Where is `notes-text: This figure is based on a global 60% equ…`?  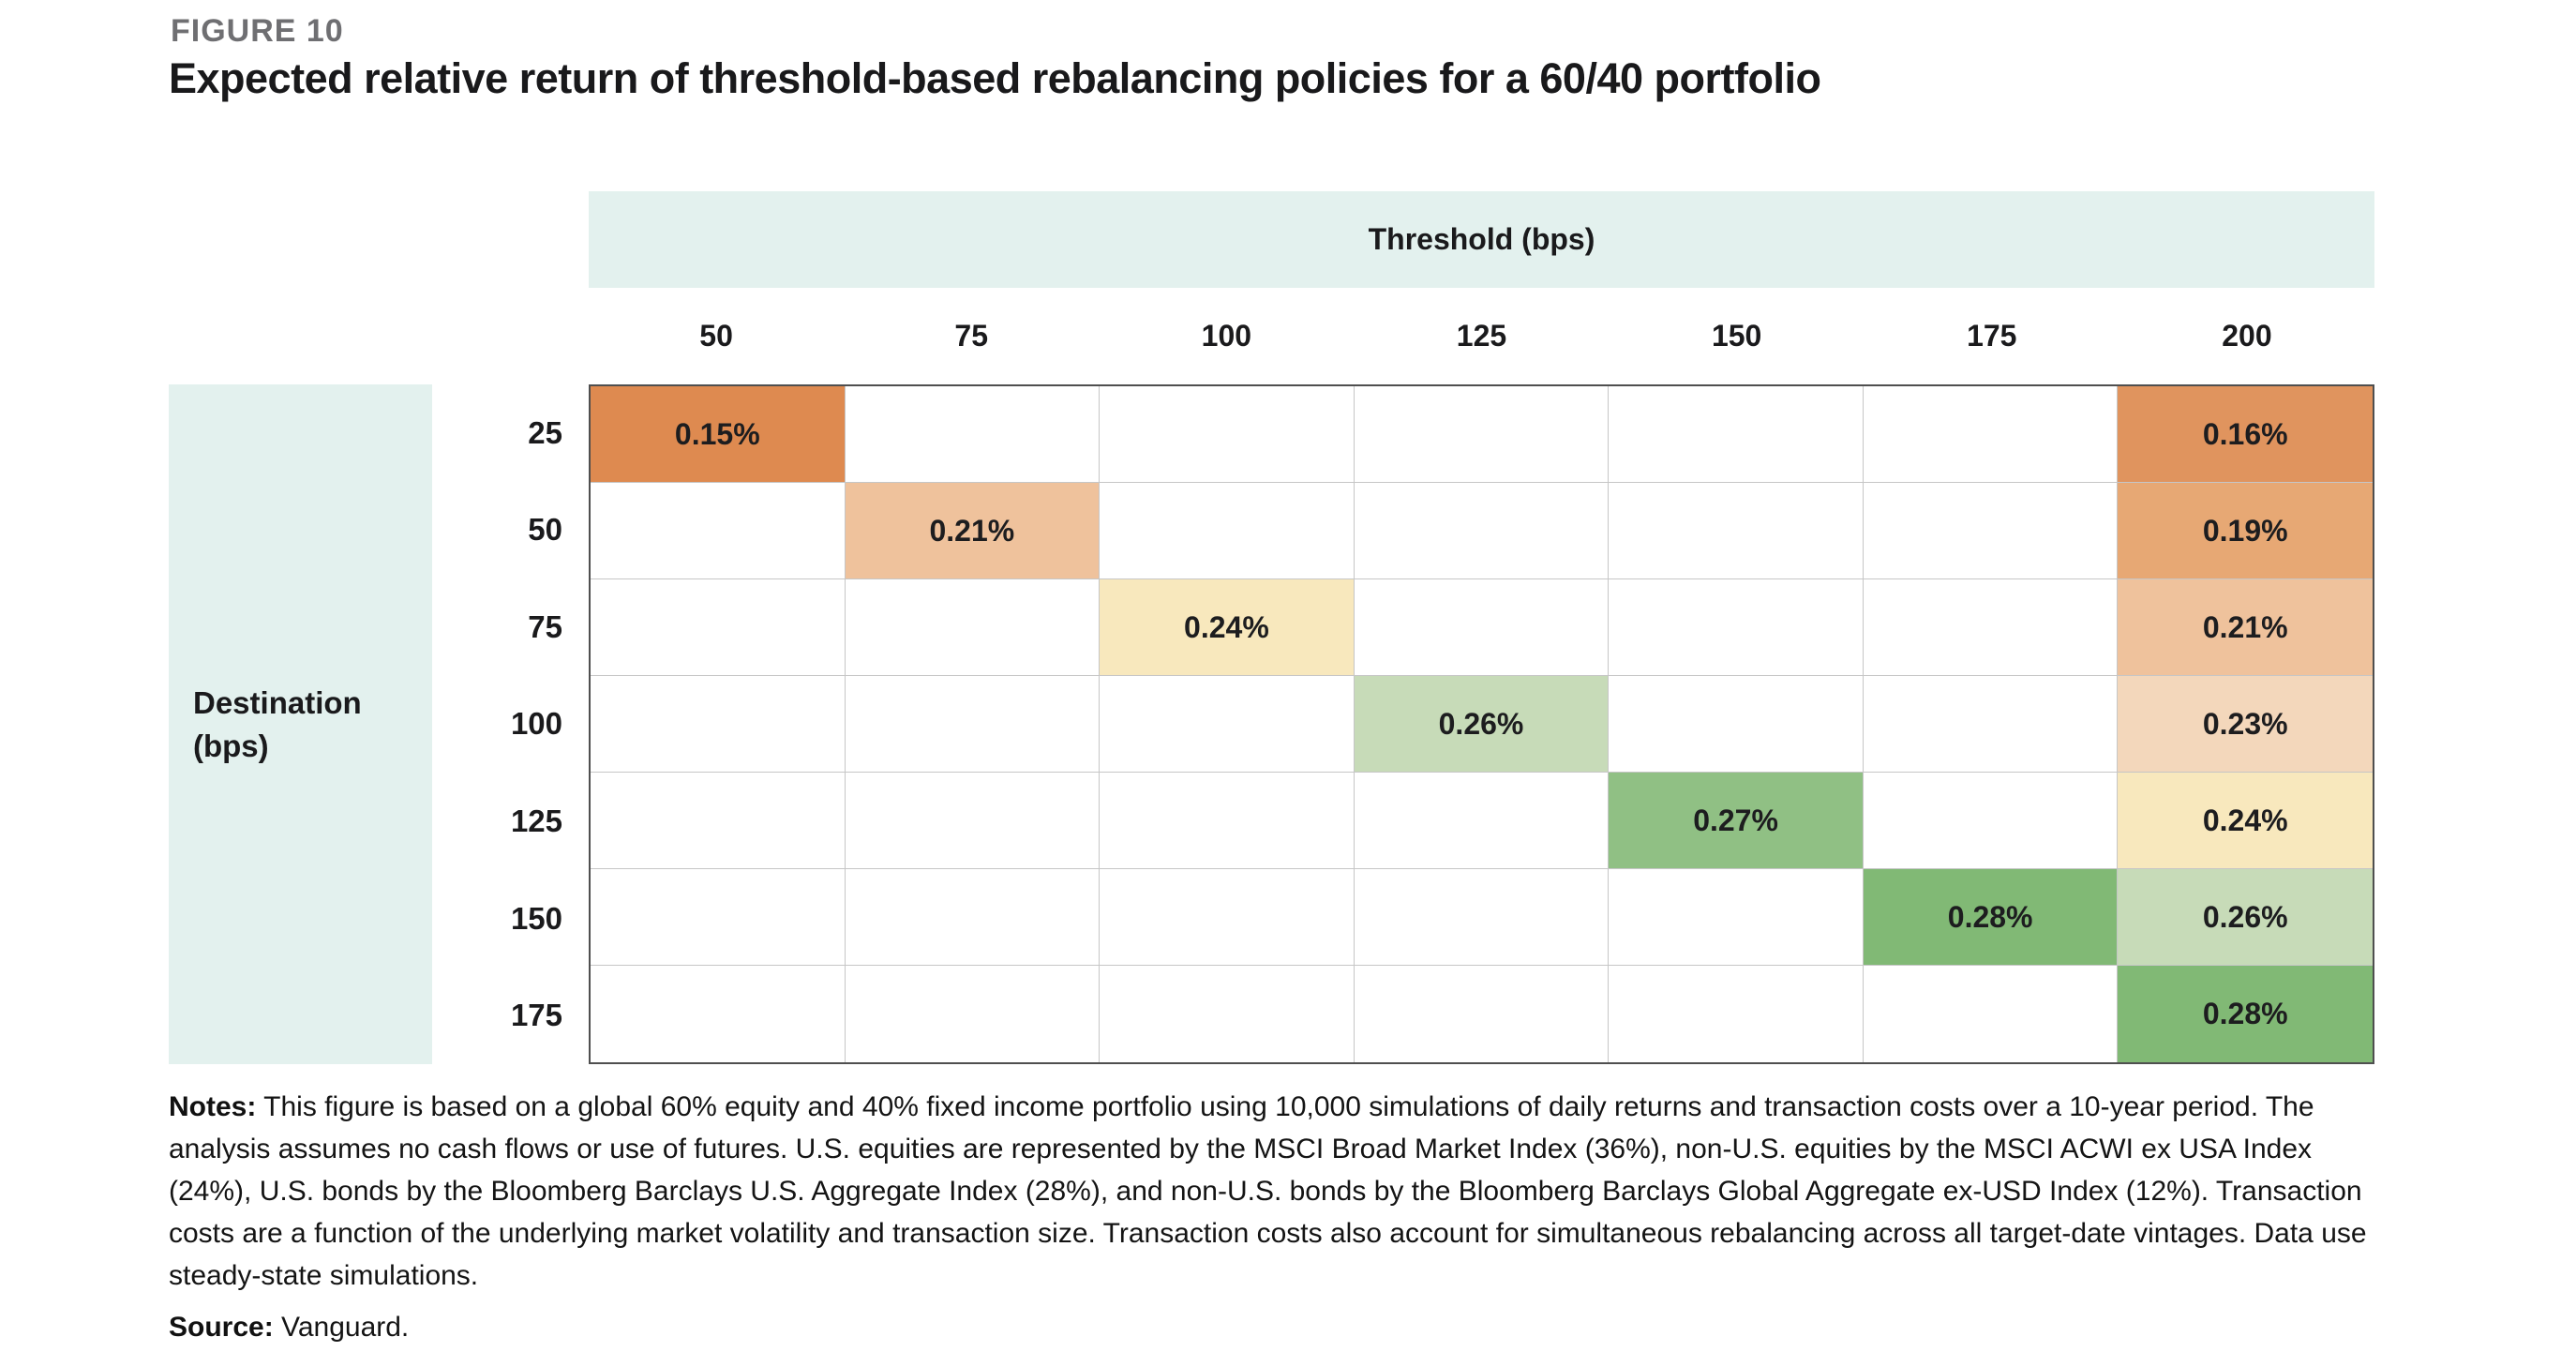
notes-text: This figure is based on a global 60% equ… is located at coordinates (1268, 1191).